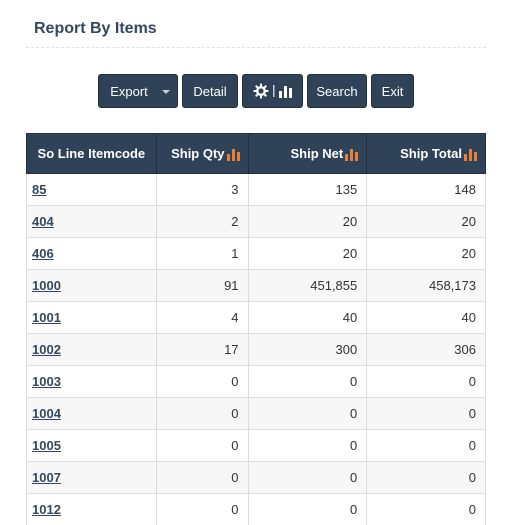 This screenshot has height=525, width=509. I want to click on table-row: 1007 0 0 0, so click(256, 477).